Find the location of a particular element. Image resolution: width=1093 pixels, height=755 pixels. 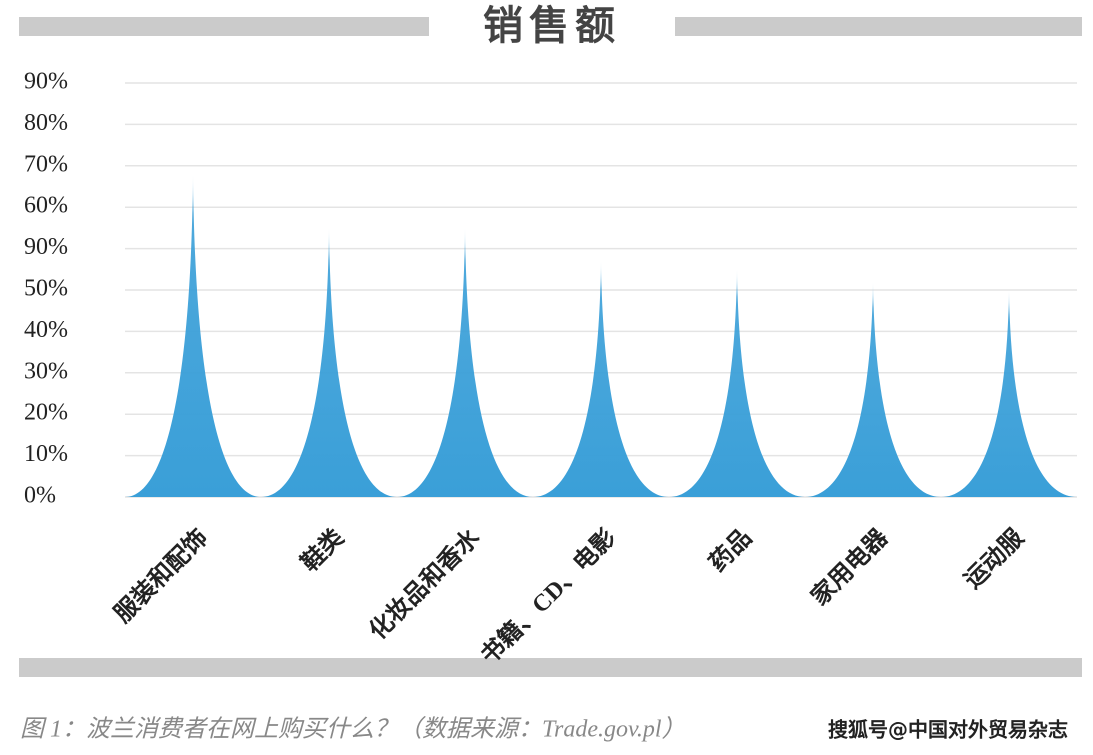

y-tick-label: 20% is located at coordinates (46, 413).